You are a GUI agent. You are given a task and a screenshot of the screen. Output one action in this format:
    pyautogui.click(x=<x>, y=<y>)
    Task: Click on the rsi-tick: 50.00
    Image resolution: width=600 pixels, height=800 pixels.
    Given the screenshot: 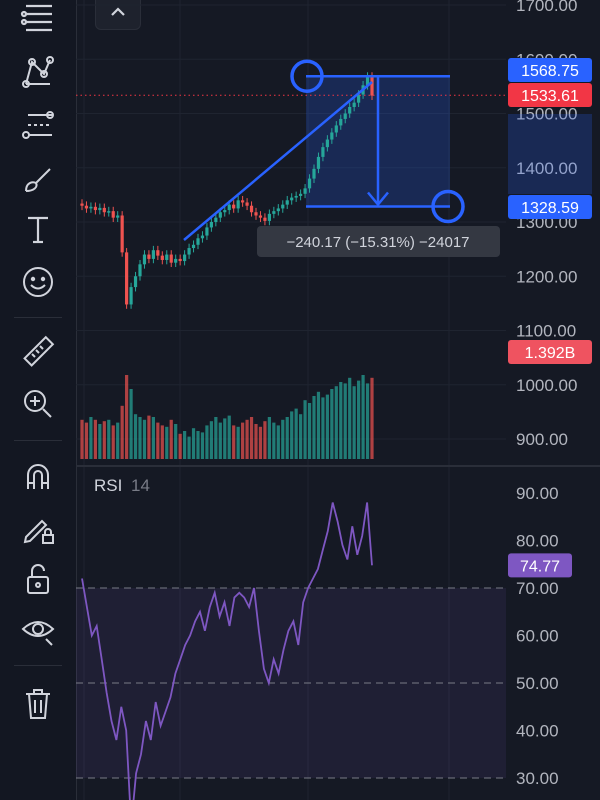 What is the action you would take?
    pyautogui.click(x=537, y=683)
    